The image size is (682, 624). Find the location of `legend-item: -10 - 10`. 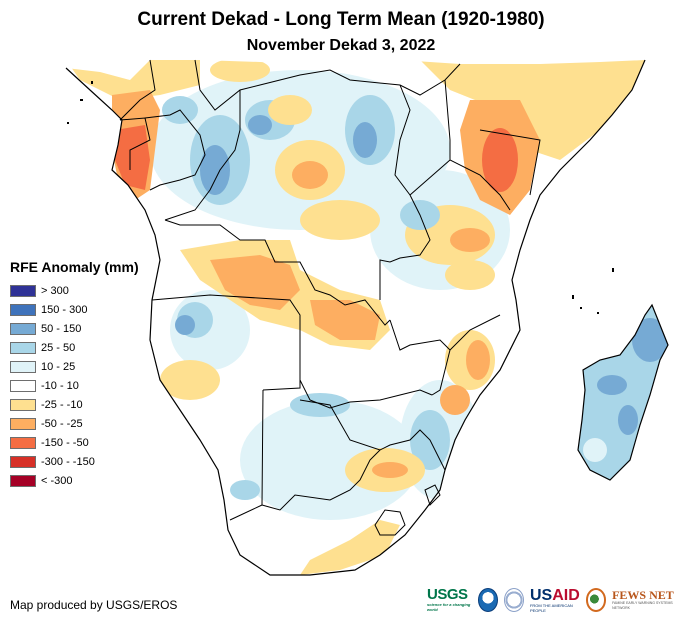

legend-item: -10 - 10 is located at coordinates (74, 385).